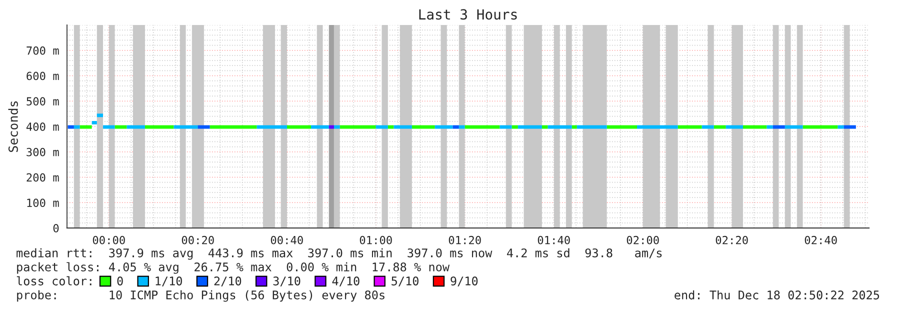 This screenshot has width=897, height=310. I want to click on y-tick-label: 300 m, so click(42, 152).